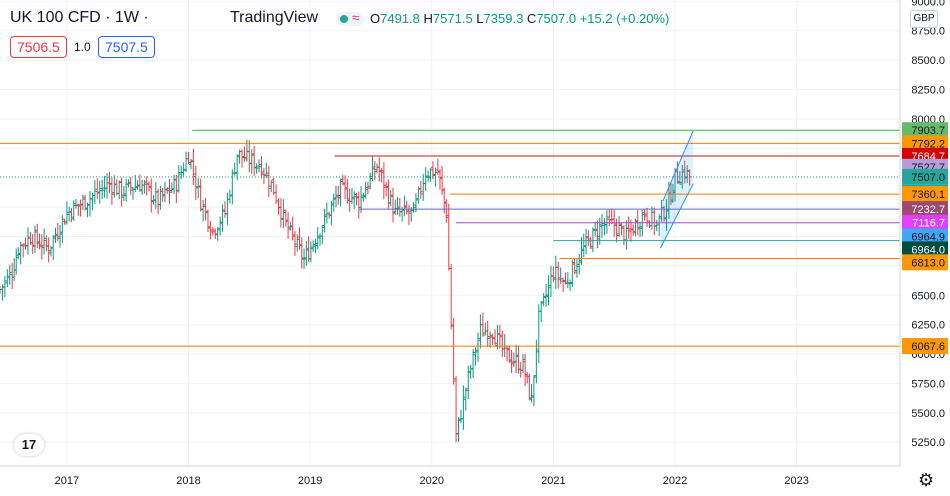 This screenshot has width=950, height=496. I want to click on price-tag: 6964.0, so click(925, 249).